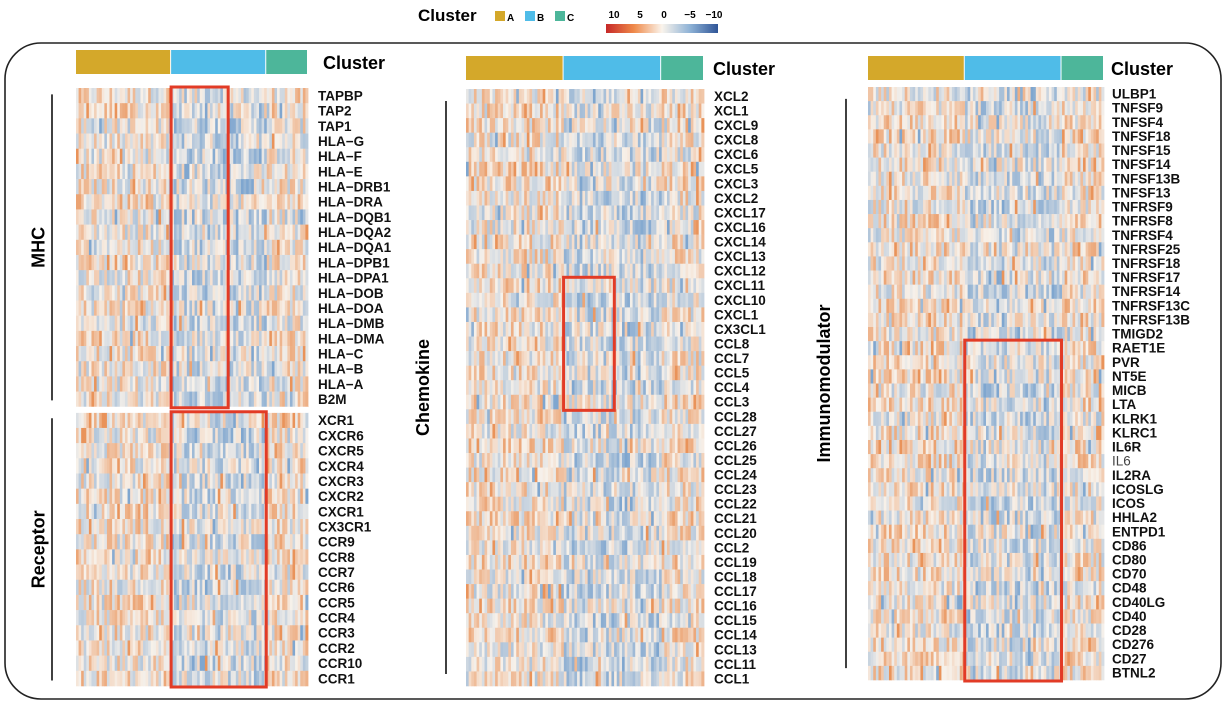  What do you see at coordinates (354, 232) in the screenshot?
I see `gene-label: HLA−DQA2` at bounding box center [354, 232].